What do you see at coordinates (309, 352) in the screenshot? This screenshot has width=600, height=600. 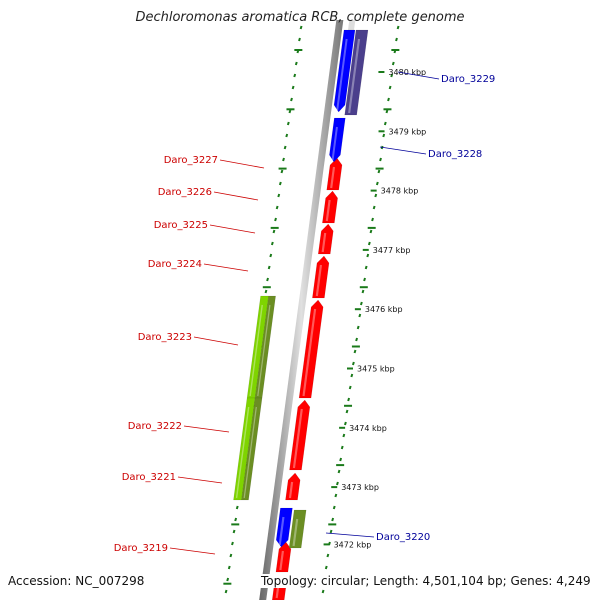 I see `gene-daro-3223-highlight` at bounding box center [309, 352].